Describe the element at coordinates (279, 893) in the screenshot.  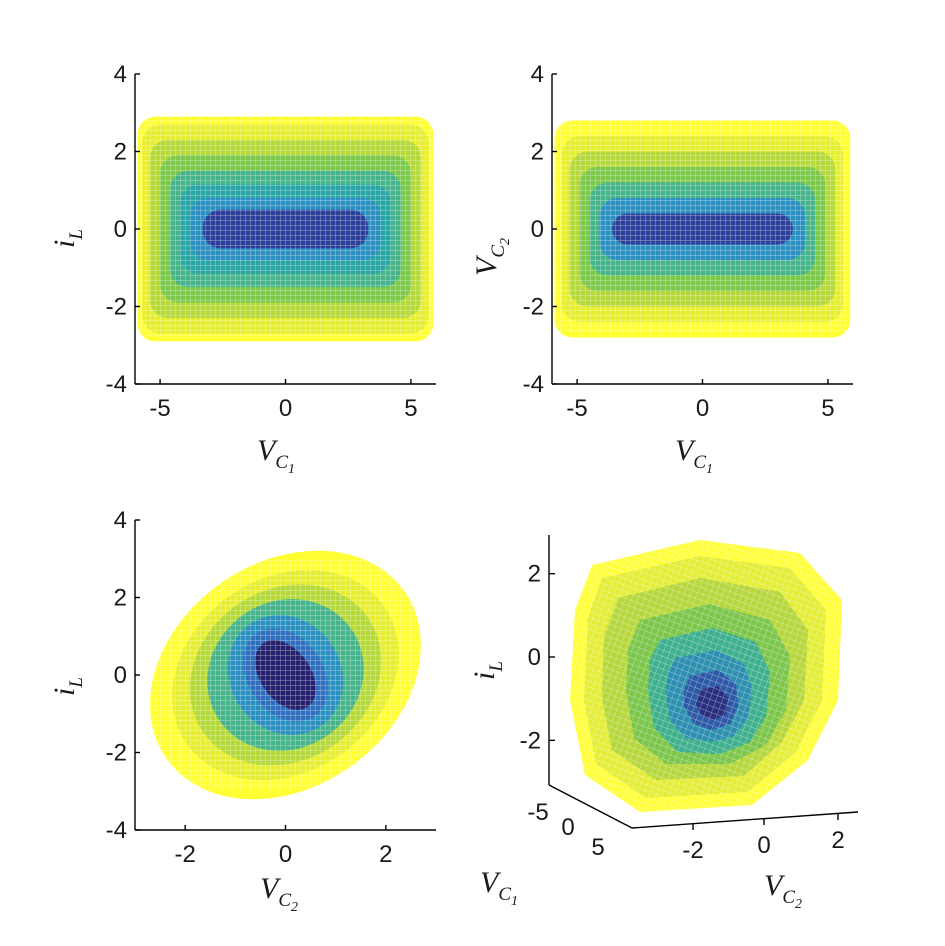
I see `x-axis-label-3: VC2` at that location.